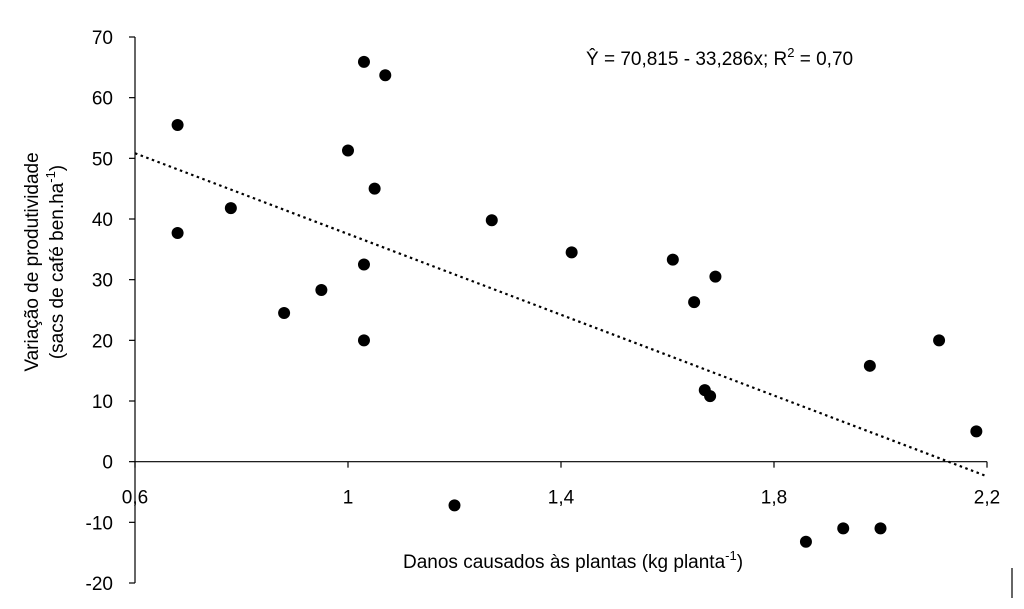 The width and height of the screenshot is (1024, 609). I want to click on y-tick-label: 10, so click(102, 402).